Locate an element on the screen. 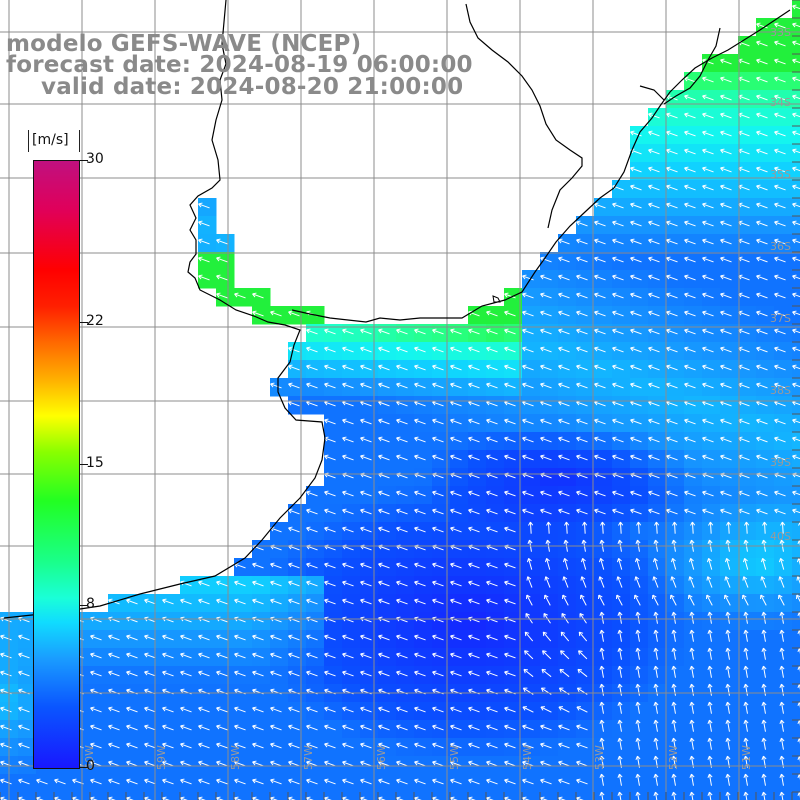  latitude-label: 33S is located at coordinates (780, 32).